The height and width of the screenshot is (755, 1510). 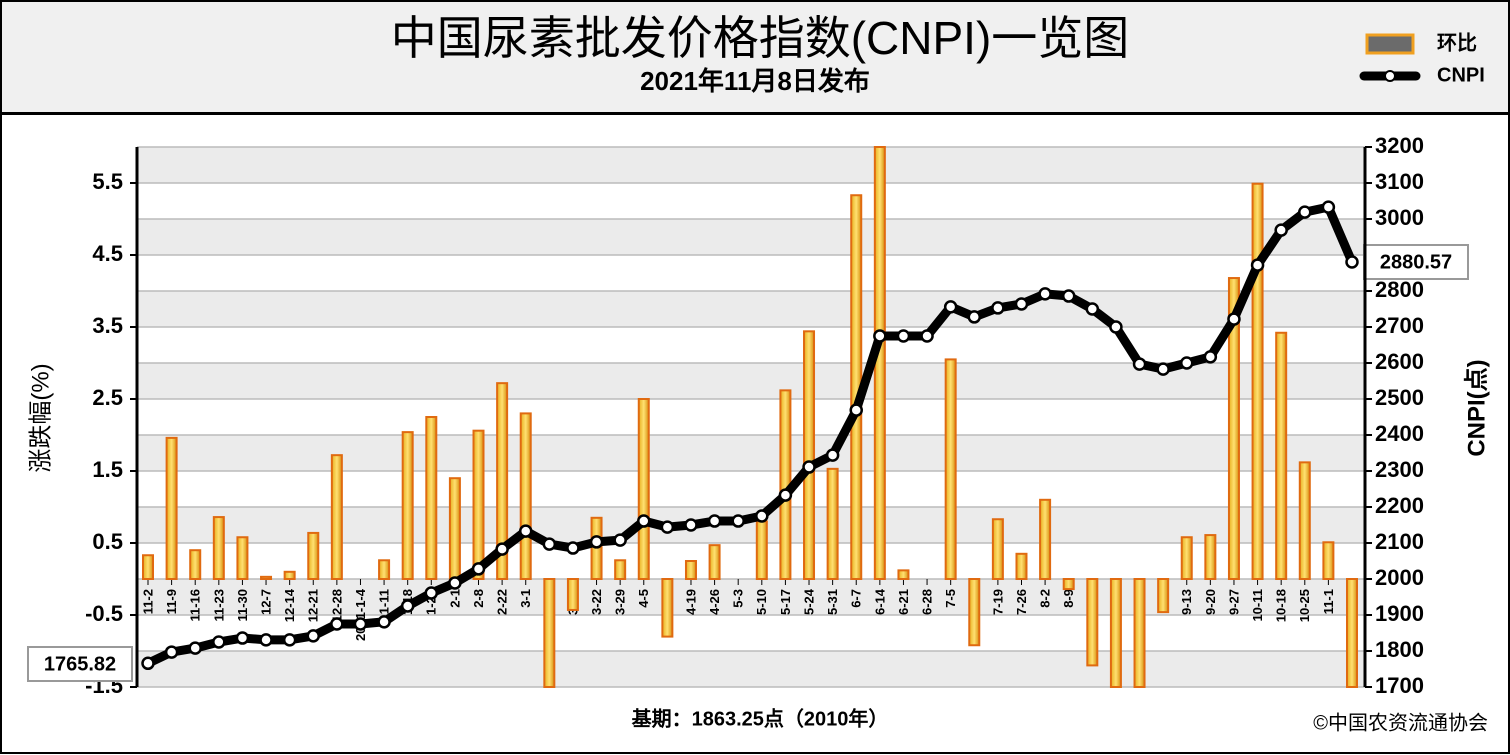 What do you see at coordinates (1390, 76) in the screenshot?
I see `legend-marker` at bounding box center [1390, 76].